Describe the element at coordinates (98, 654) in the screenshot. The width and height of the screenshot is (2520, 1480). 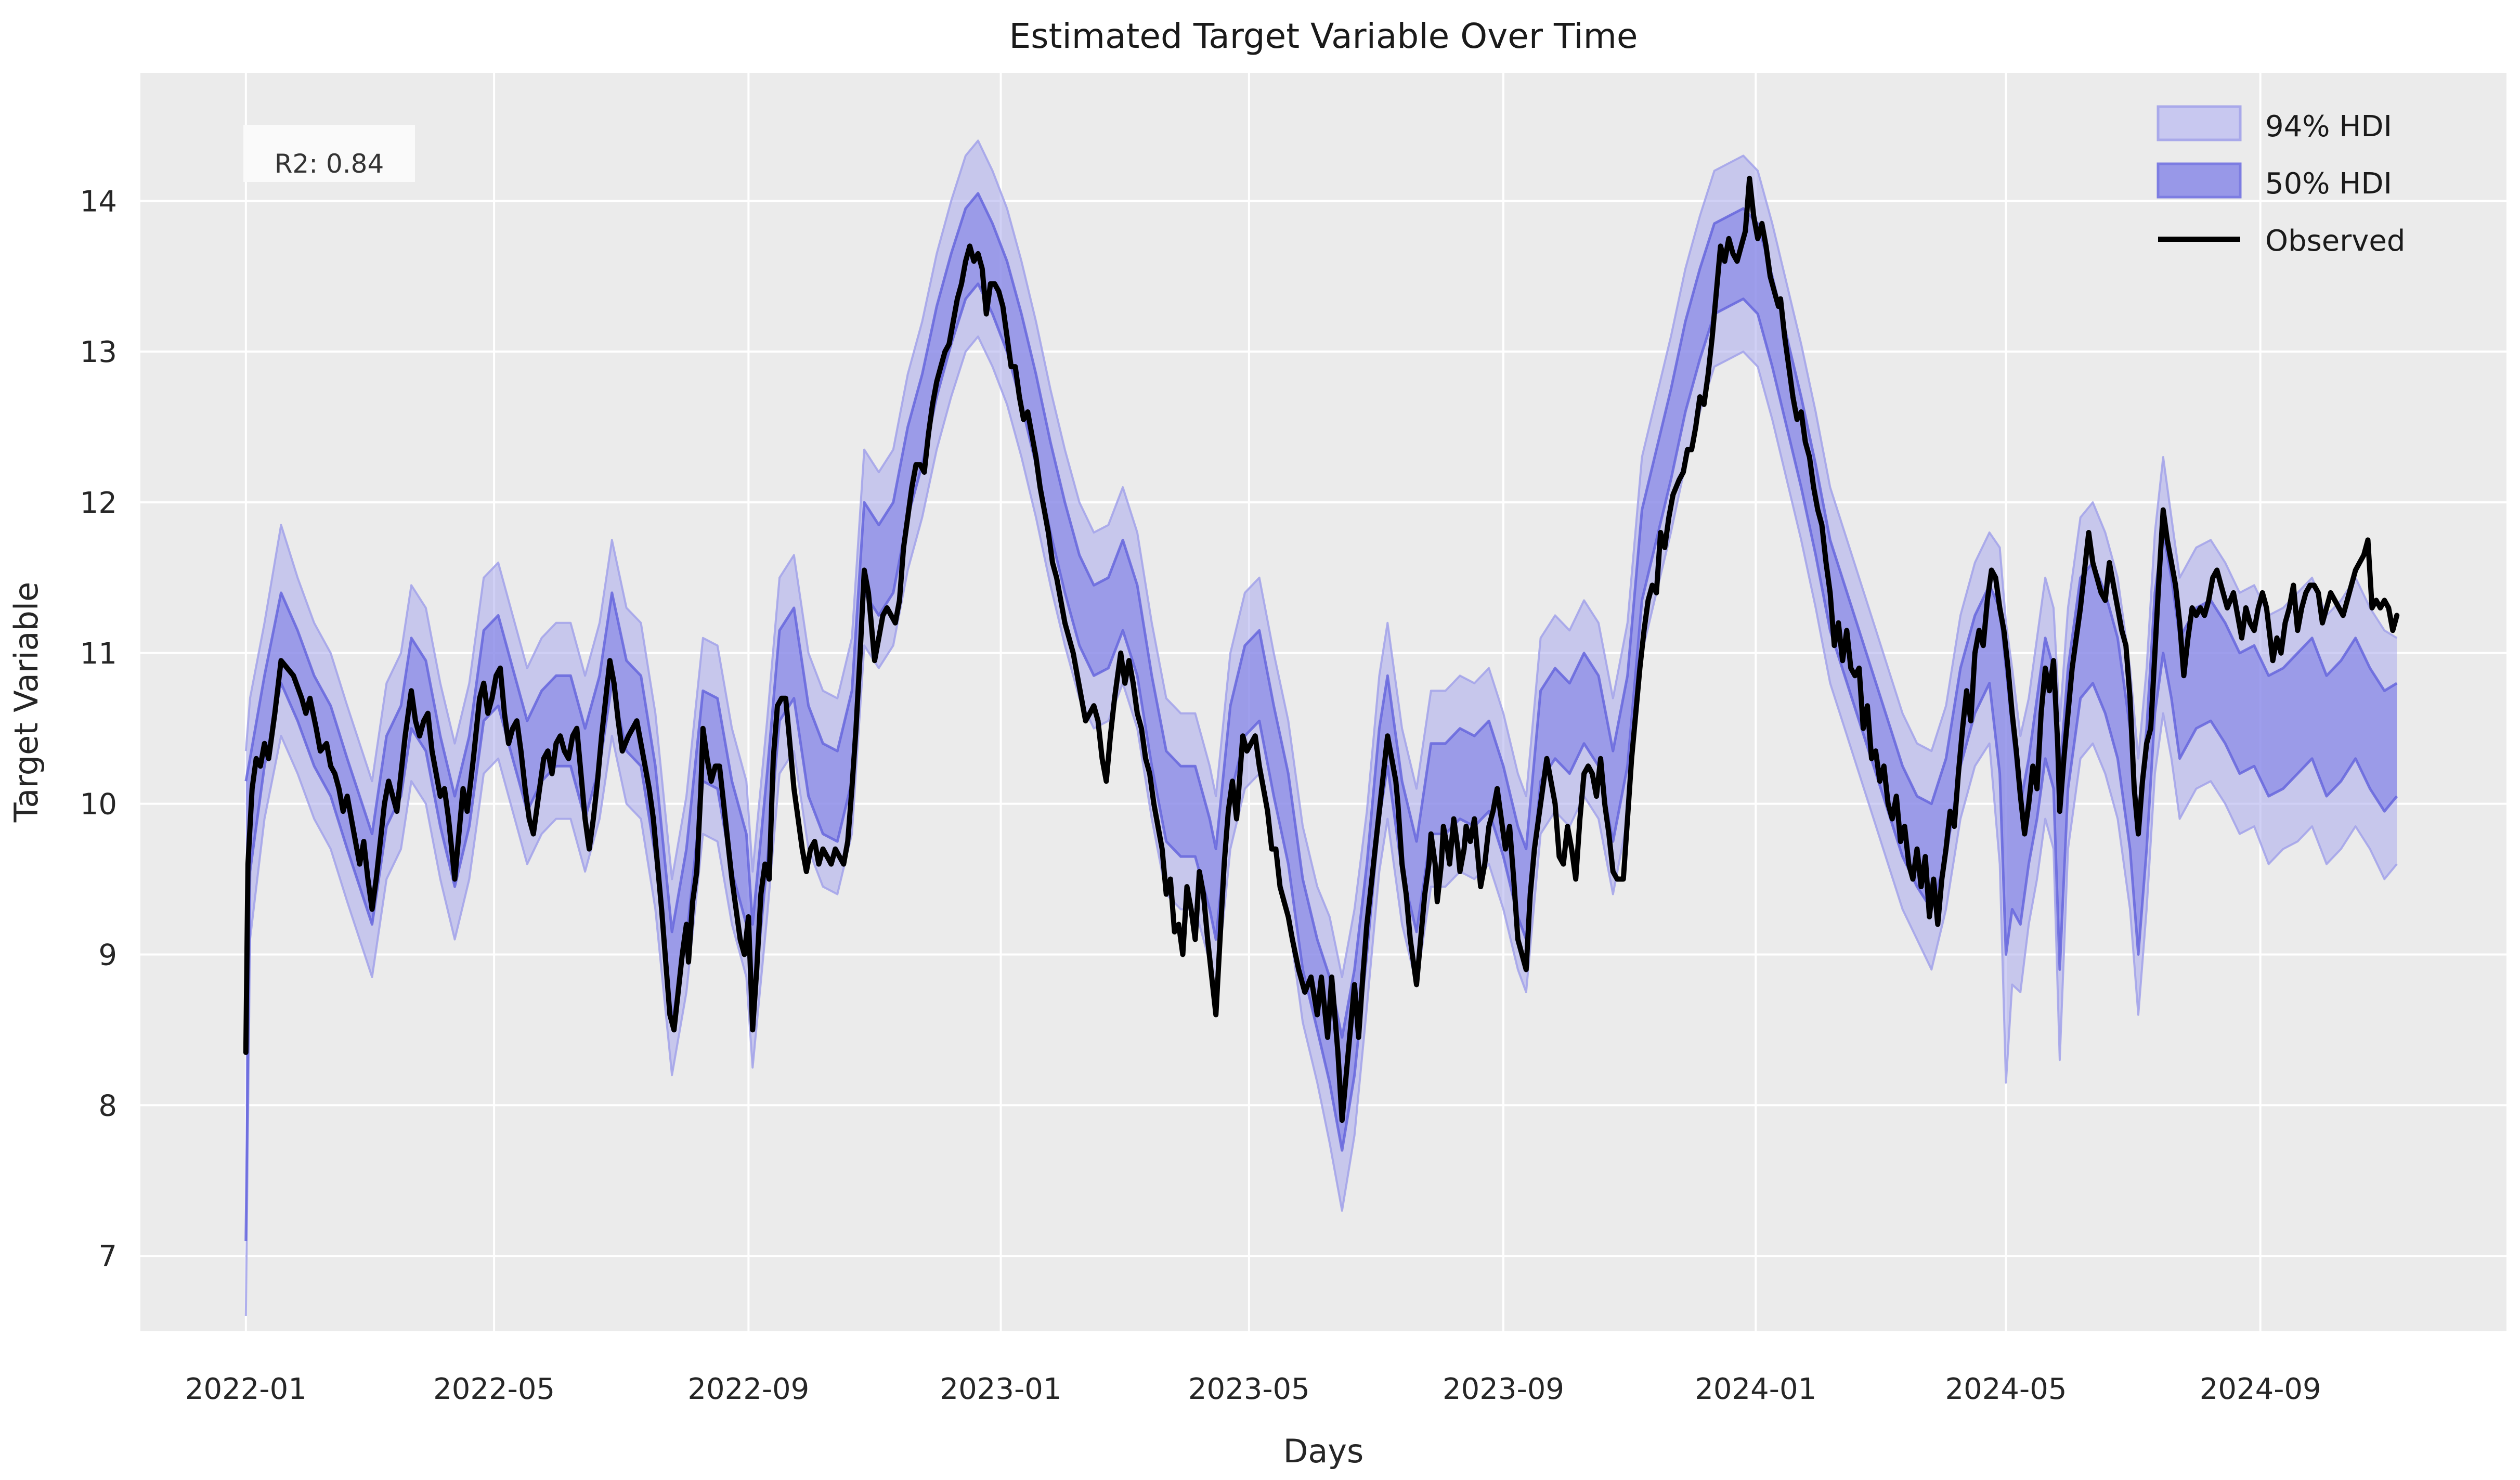
I see `y-tick-label: 11` at that location.